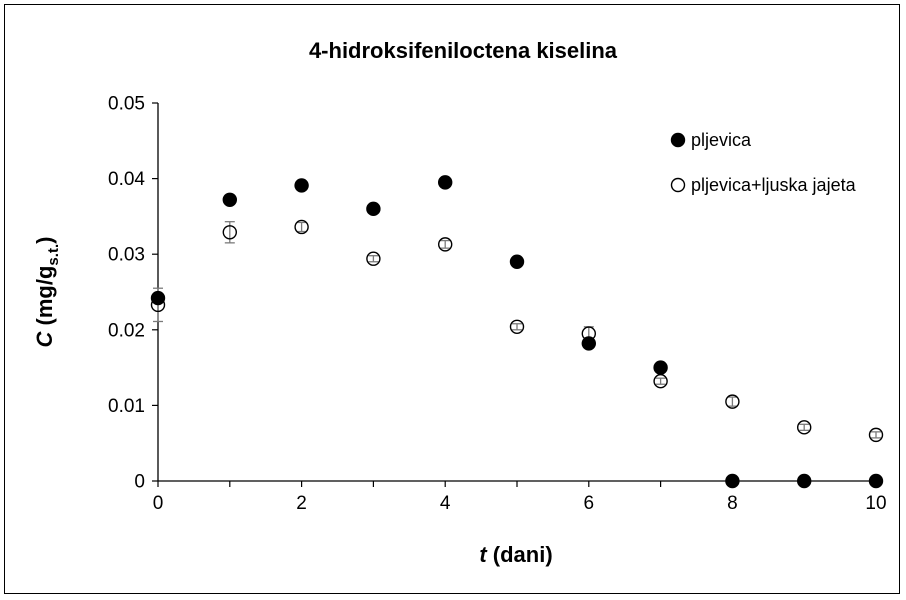 The height and width of the screenshot is (600, 906). What do you see at coordinates (721, 140) in the screenshot?
I see `legend-label: pljevica` at bounding box center [721, 140].